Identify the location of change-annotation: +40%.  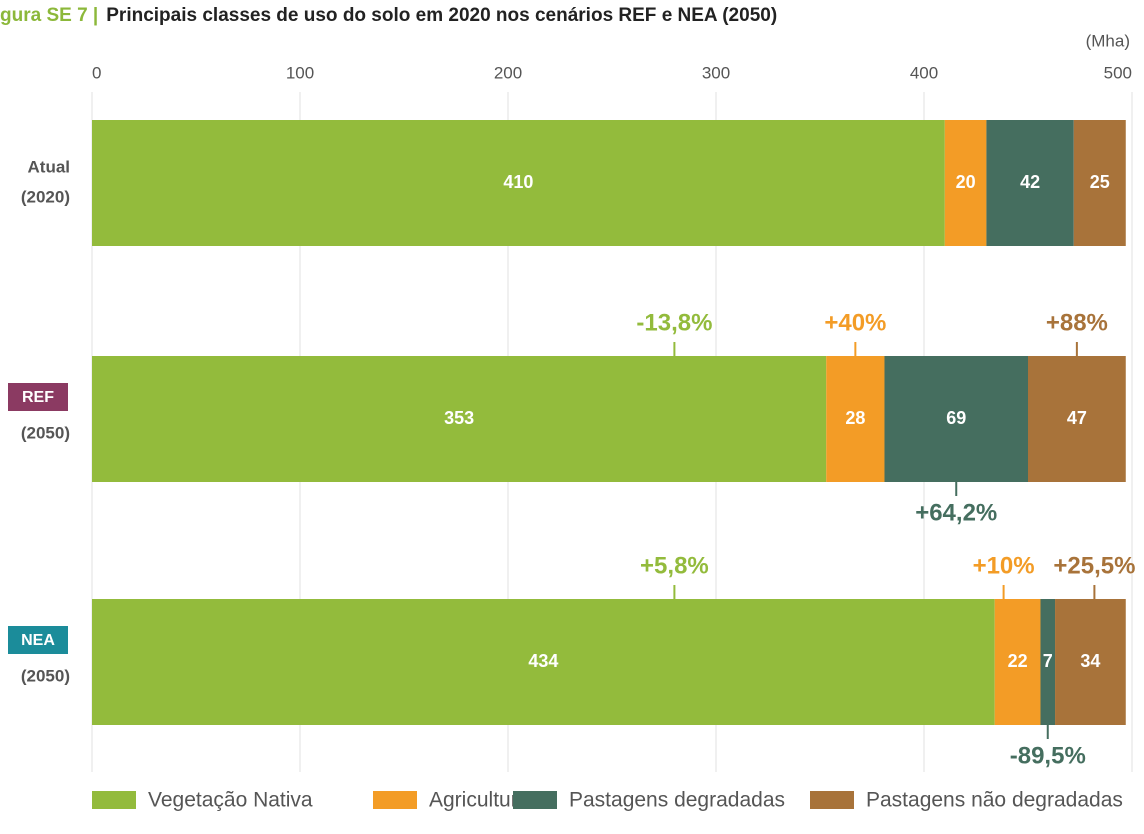
(855, 322).